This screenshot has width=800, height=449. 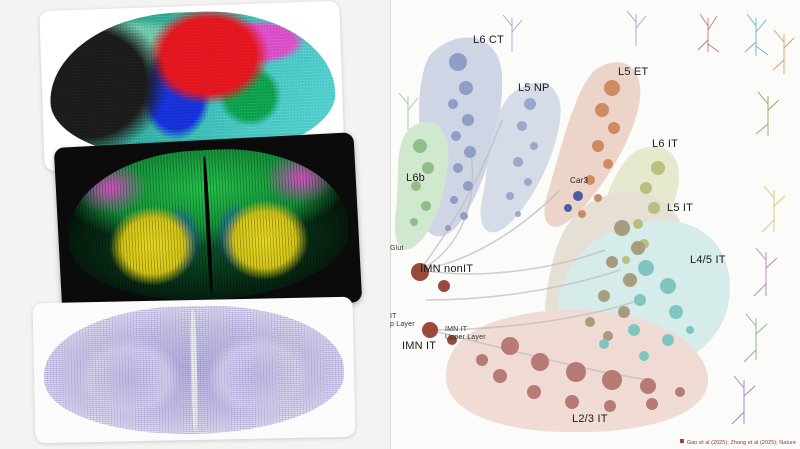 I want to click on midline-divider-nissl, so click(x=194, y=370).